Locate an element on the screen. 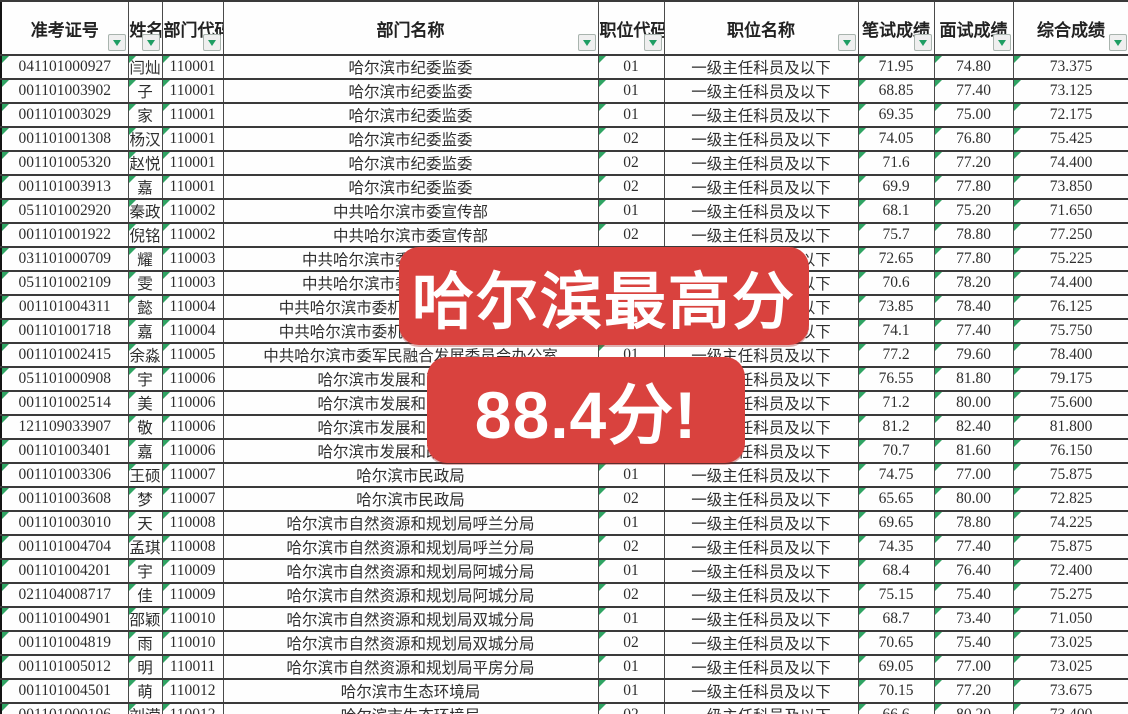 This screenshot has height=714, width=1128. cell: 秦政 is located at coordinates (145, 211).